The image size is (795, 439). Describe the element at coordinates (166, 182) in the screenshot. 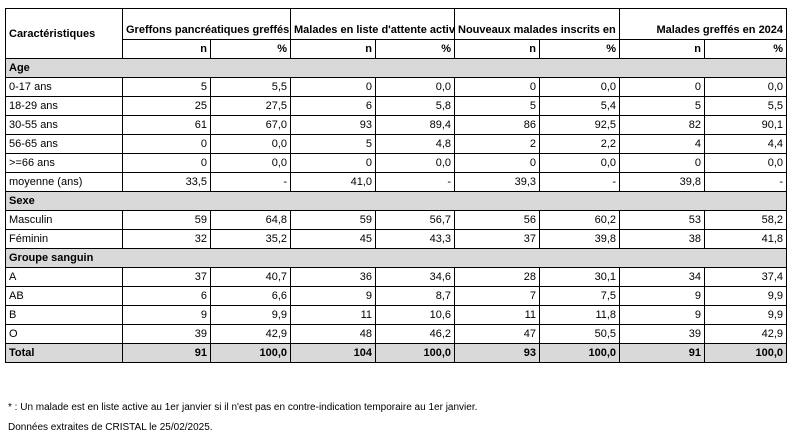

I see `count-cell: 33,5` at that location.